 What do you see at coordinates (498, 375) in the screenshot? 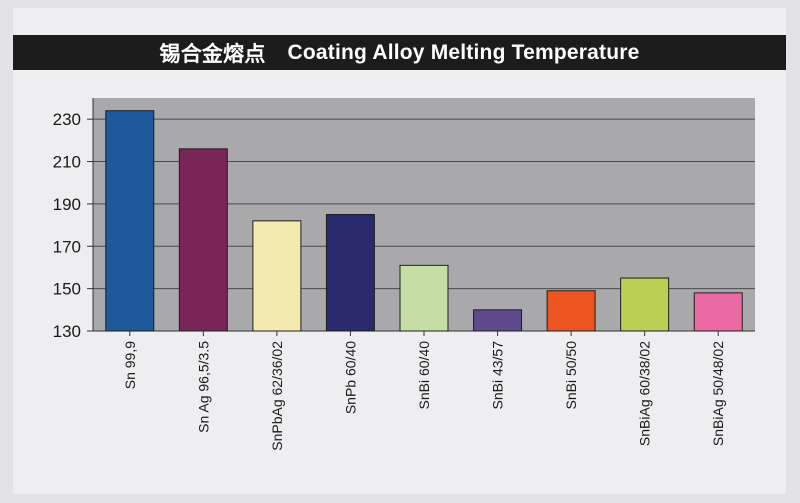
I see `x-tick-label: SnBi 43/57` at bounding box center [498, 375].